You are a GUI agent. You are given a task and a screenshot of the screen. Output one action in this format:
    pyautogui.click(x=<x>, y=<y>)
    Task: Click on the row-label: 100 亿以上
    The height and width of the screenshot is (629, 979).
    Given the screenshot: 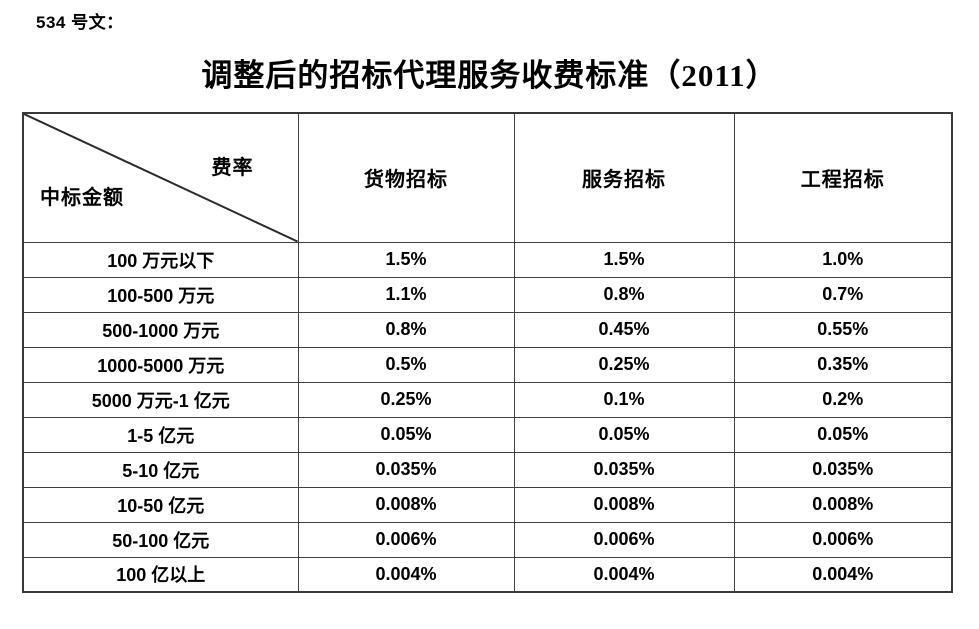 What is the action you would take?
    pyautogui.click(x=160, y=574)
    